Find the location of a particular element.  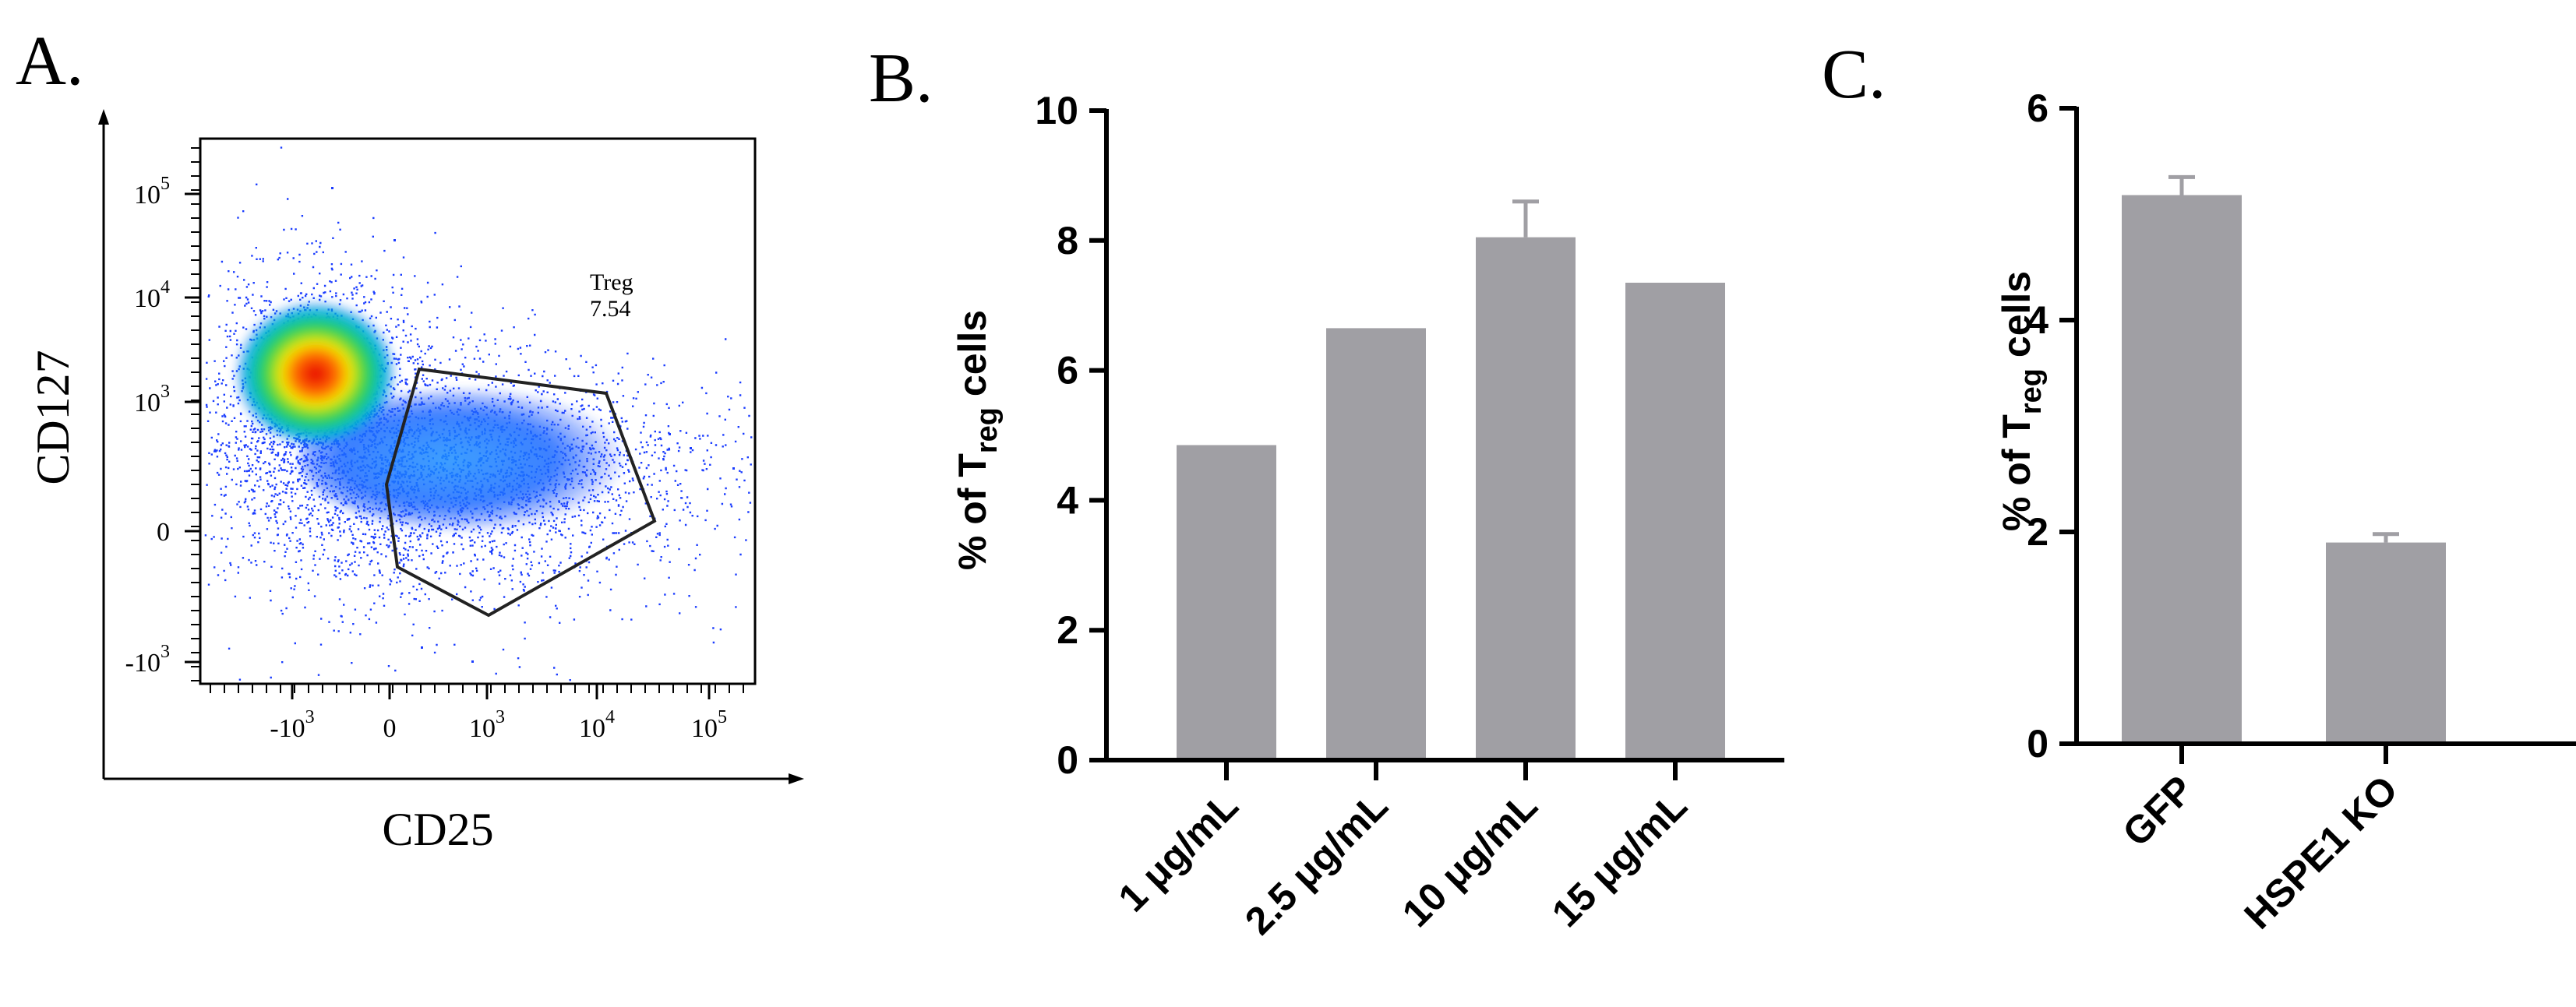

flow-x-tick-label: 10⁴ is located at coordinates (597, 725).